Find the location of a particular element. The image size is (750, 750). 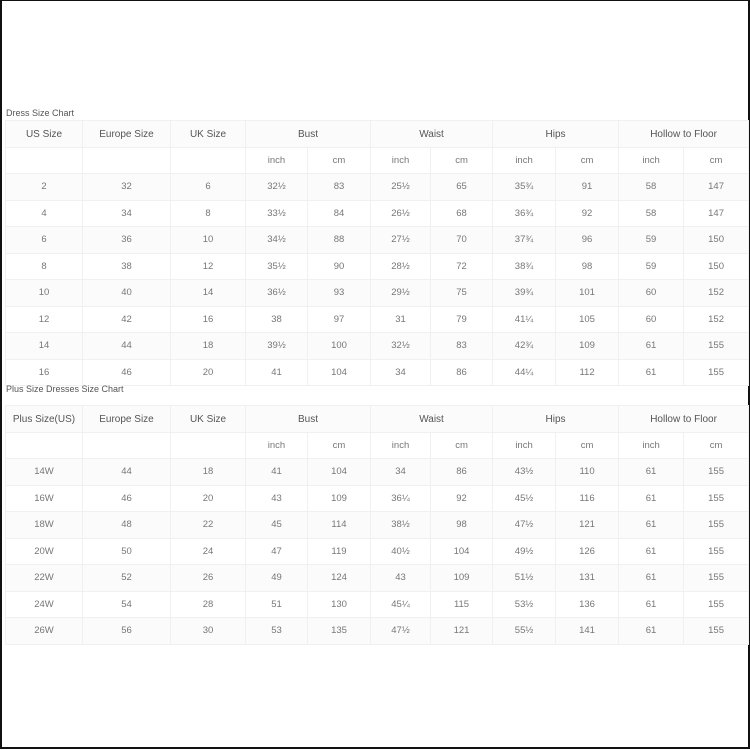

table-cell: 44 is located at coordinates (126, 346).